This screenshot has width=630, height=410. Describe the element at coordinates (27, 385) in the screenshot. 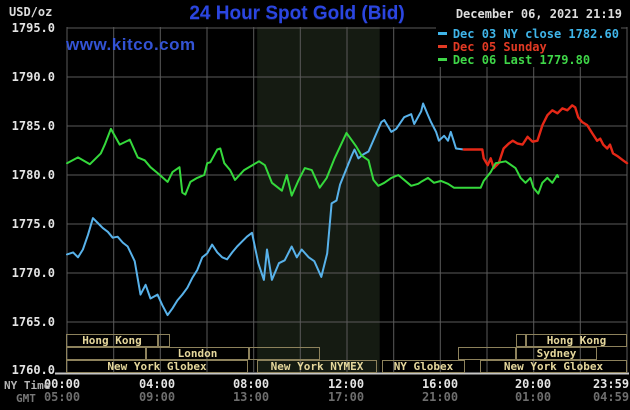

I see `ny-time-row-label: NY Time` at that location.